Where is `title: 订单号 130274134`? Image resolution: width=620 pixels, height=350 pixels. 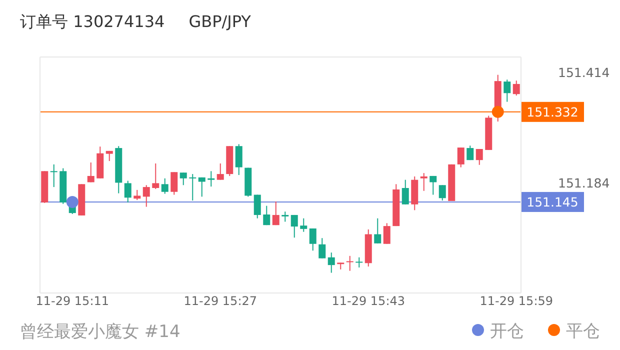 title: 订单号 130274134 is located at coordinates (92, 21).